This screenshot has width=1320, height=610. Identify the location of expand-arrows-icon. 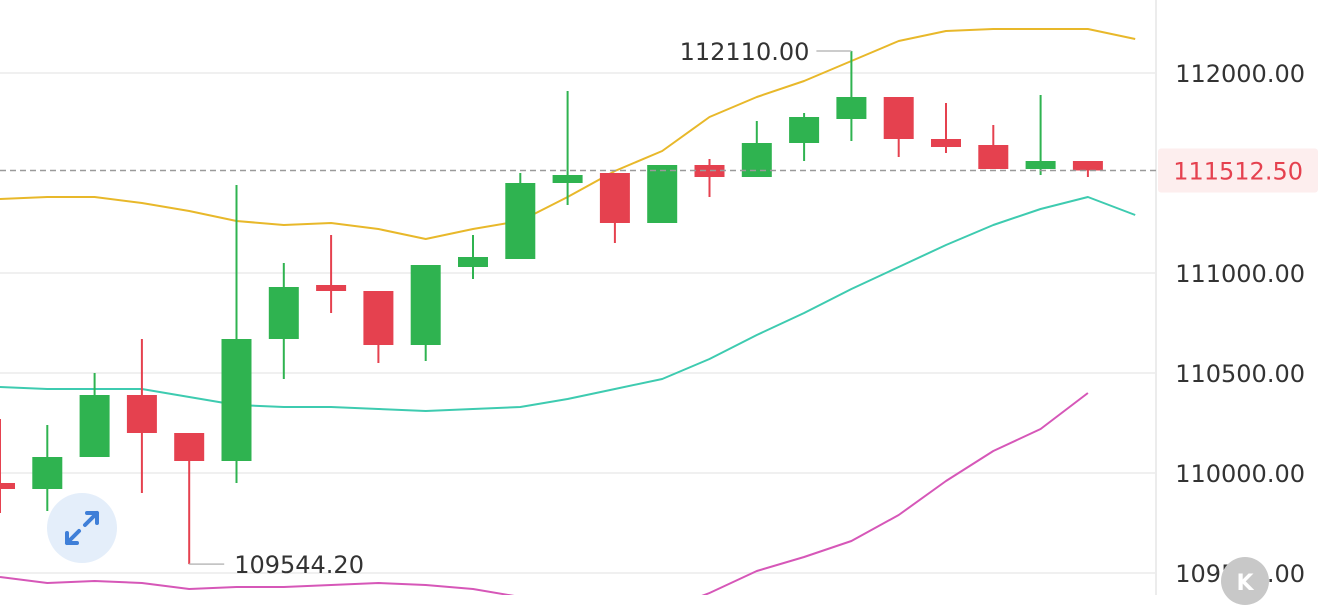
(82, 528).